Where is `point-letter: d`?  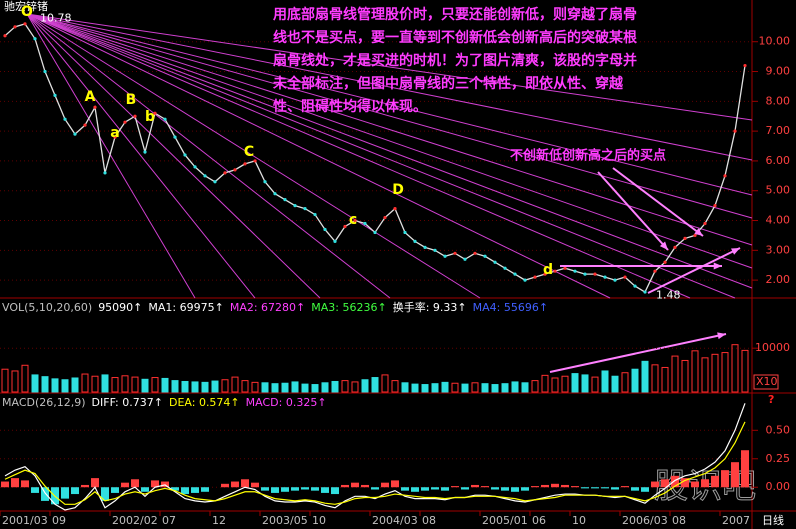
point-letter: d is located at coordinates (548, 270).